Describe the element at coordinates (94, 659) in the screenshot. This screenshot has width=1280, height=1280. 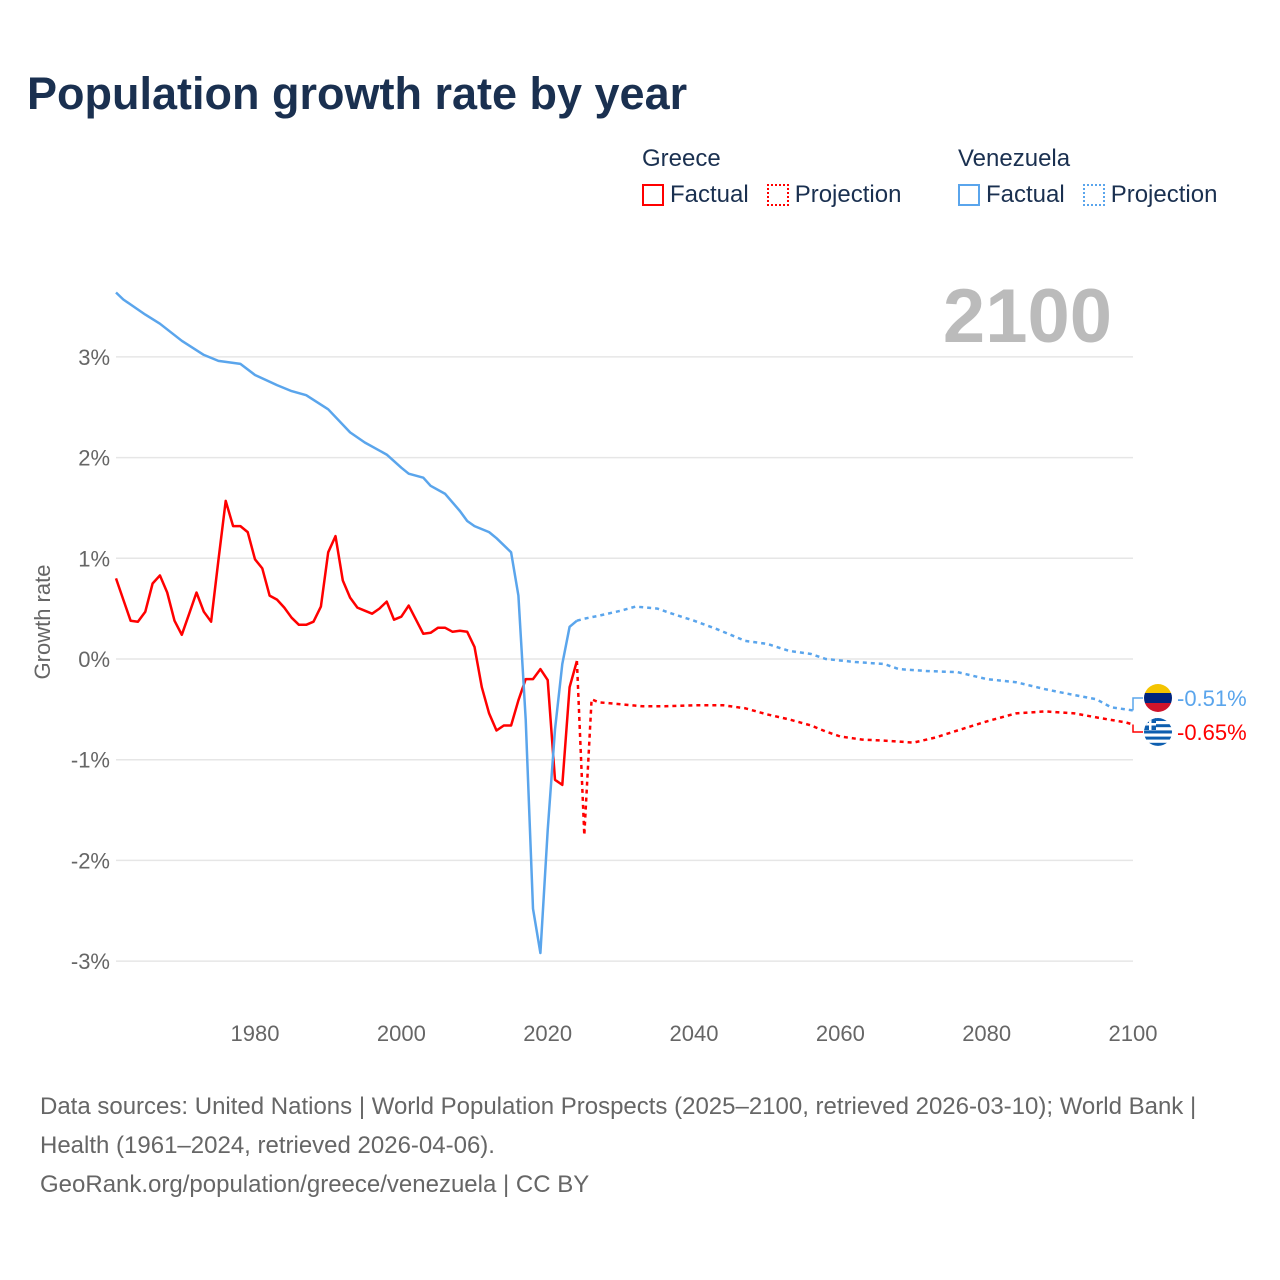
I see `y-tick-label: 0%` at that location.